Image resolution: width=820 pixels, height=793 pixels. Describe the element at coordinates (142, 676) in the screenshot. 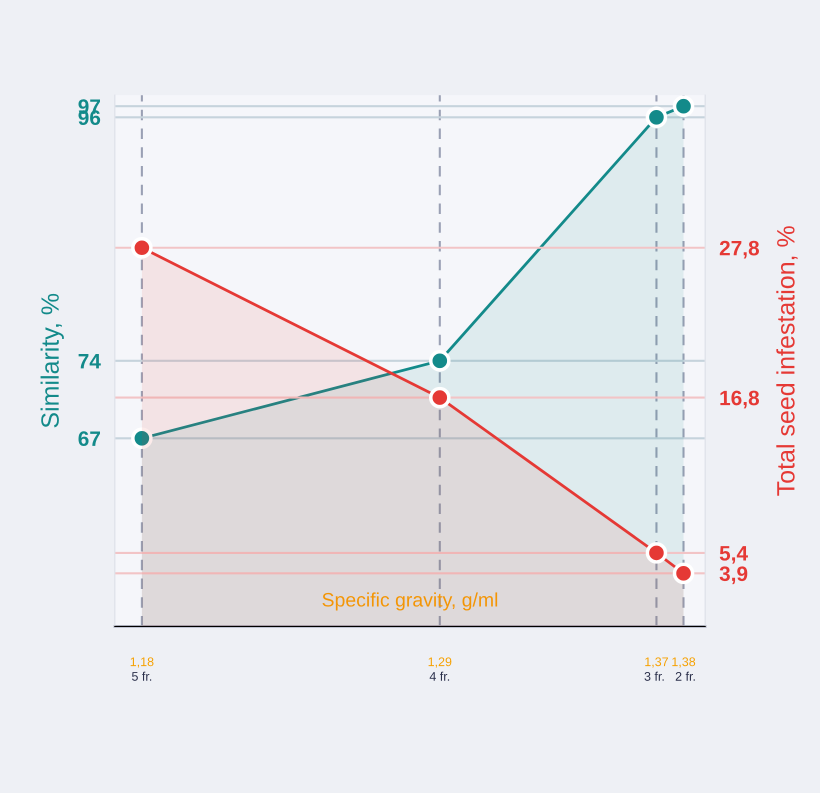

I see `text: 5 fr.` at that location.